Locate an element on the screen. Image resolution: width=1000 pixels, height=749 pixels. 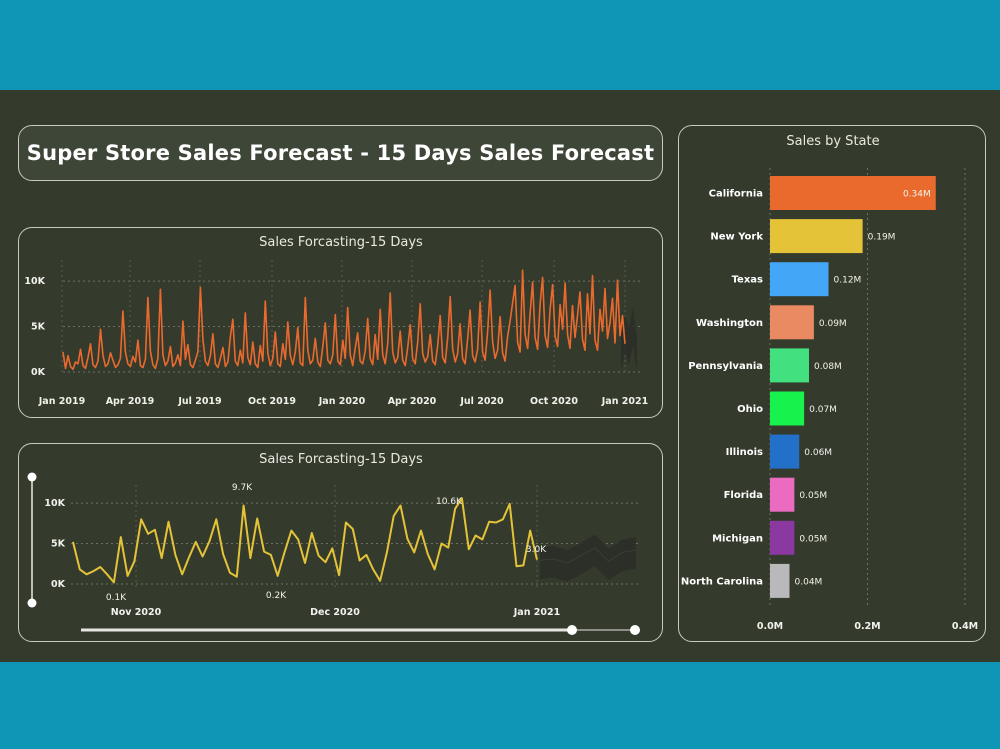
x-tick-label: Jul 2020 is located at coordinates (481, 401).